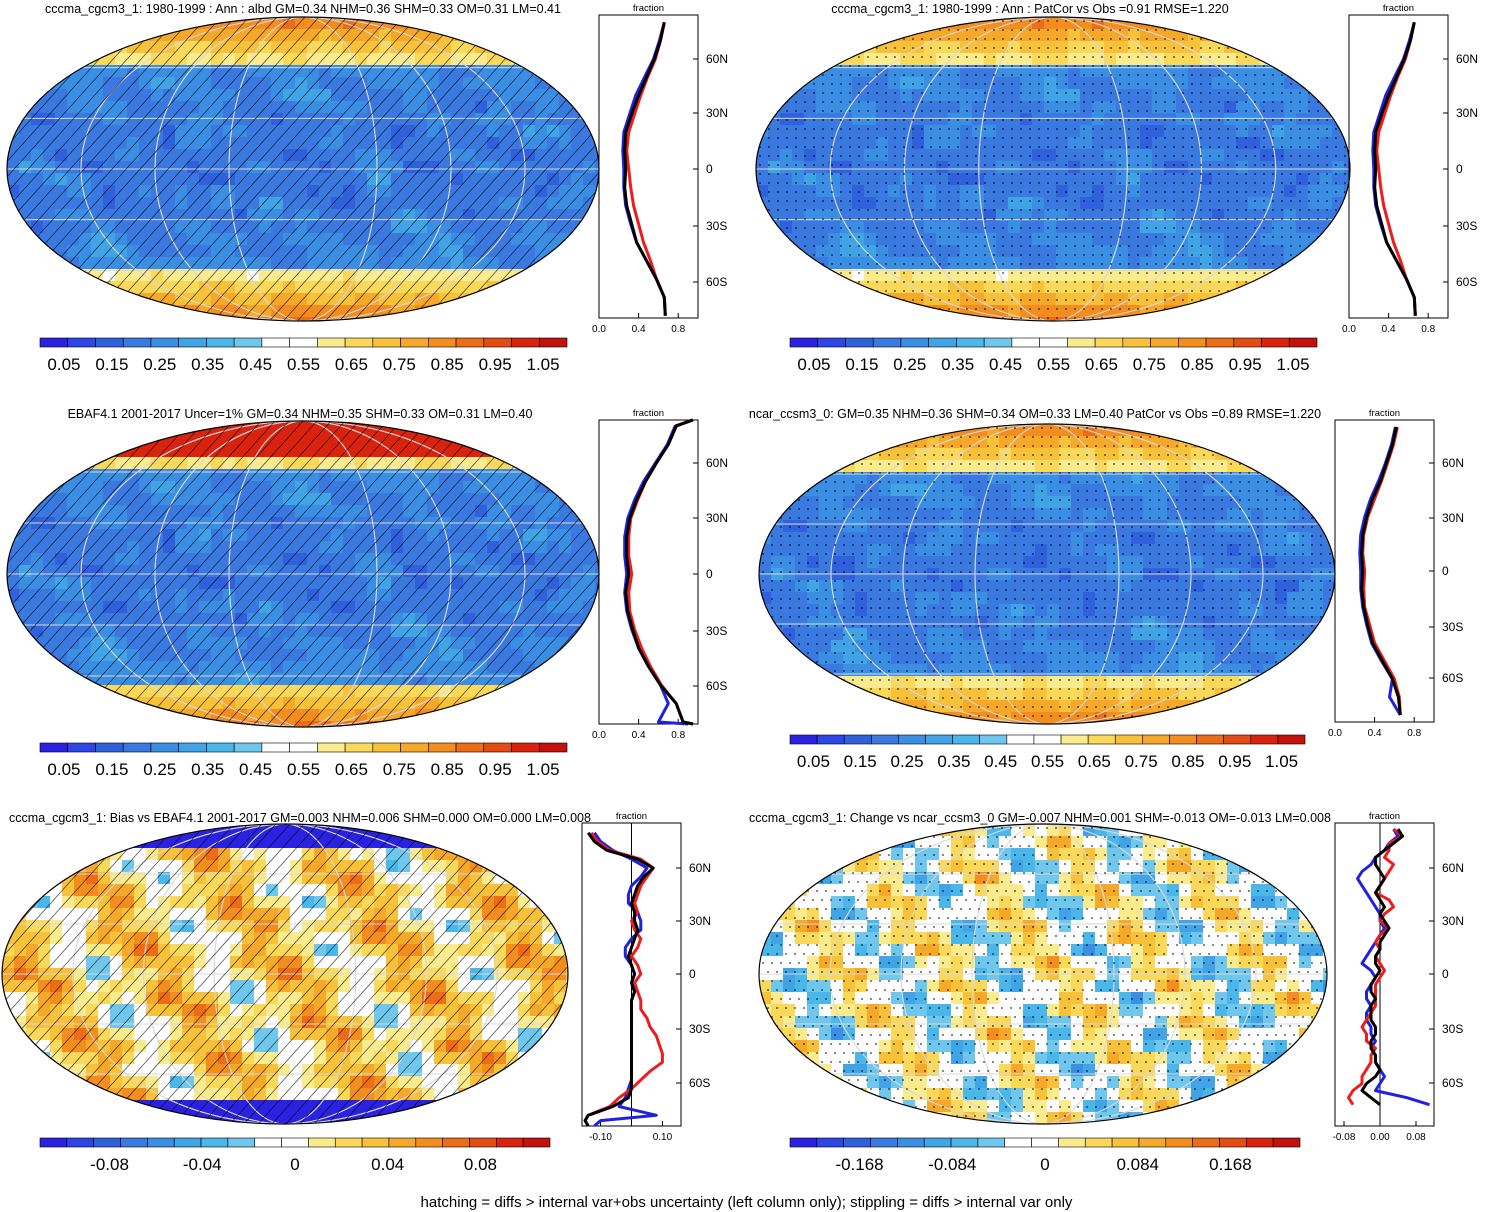  Describe the element at coordinates (202, 1164) in the screenshot. I see `colorbar-label: -0.04` at that location.